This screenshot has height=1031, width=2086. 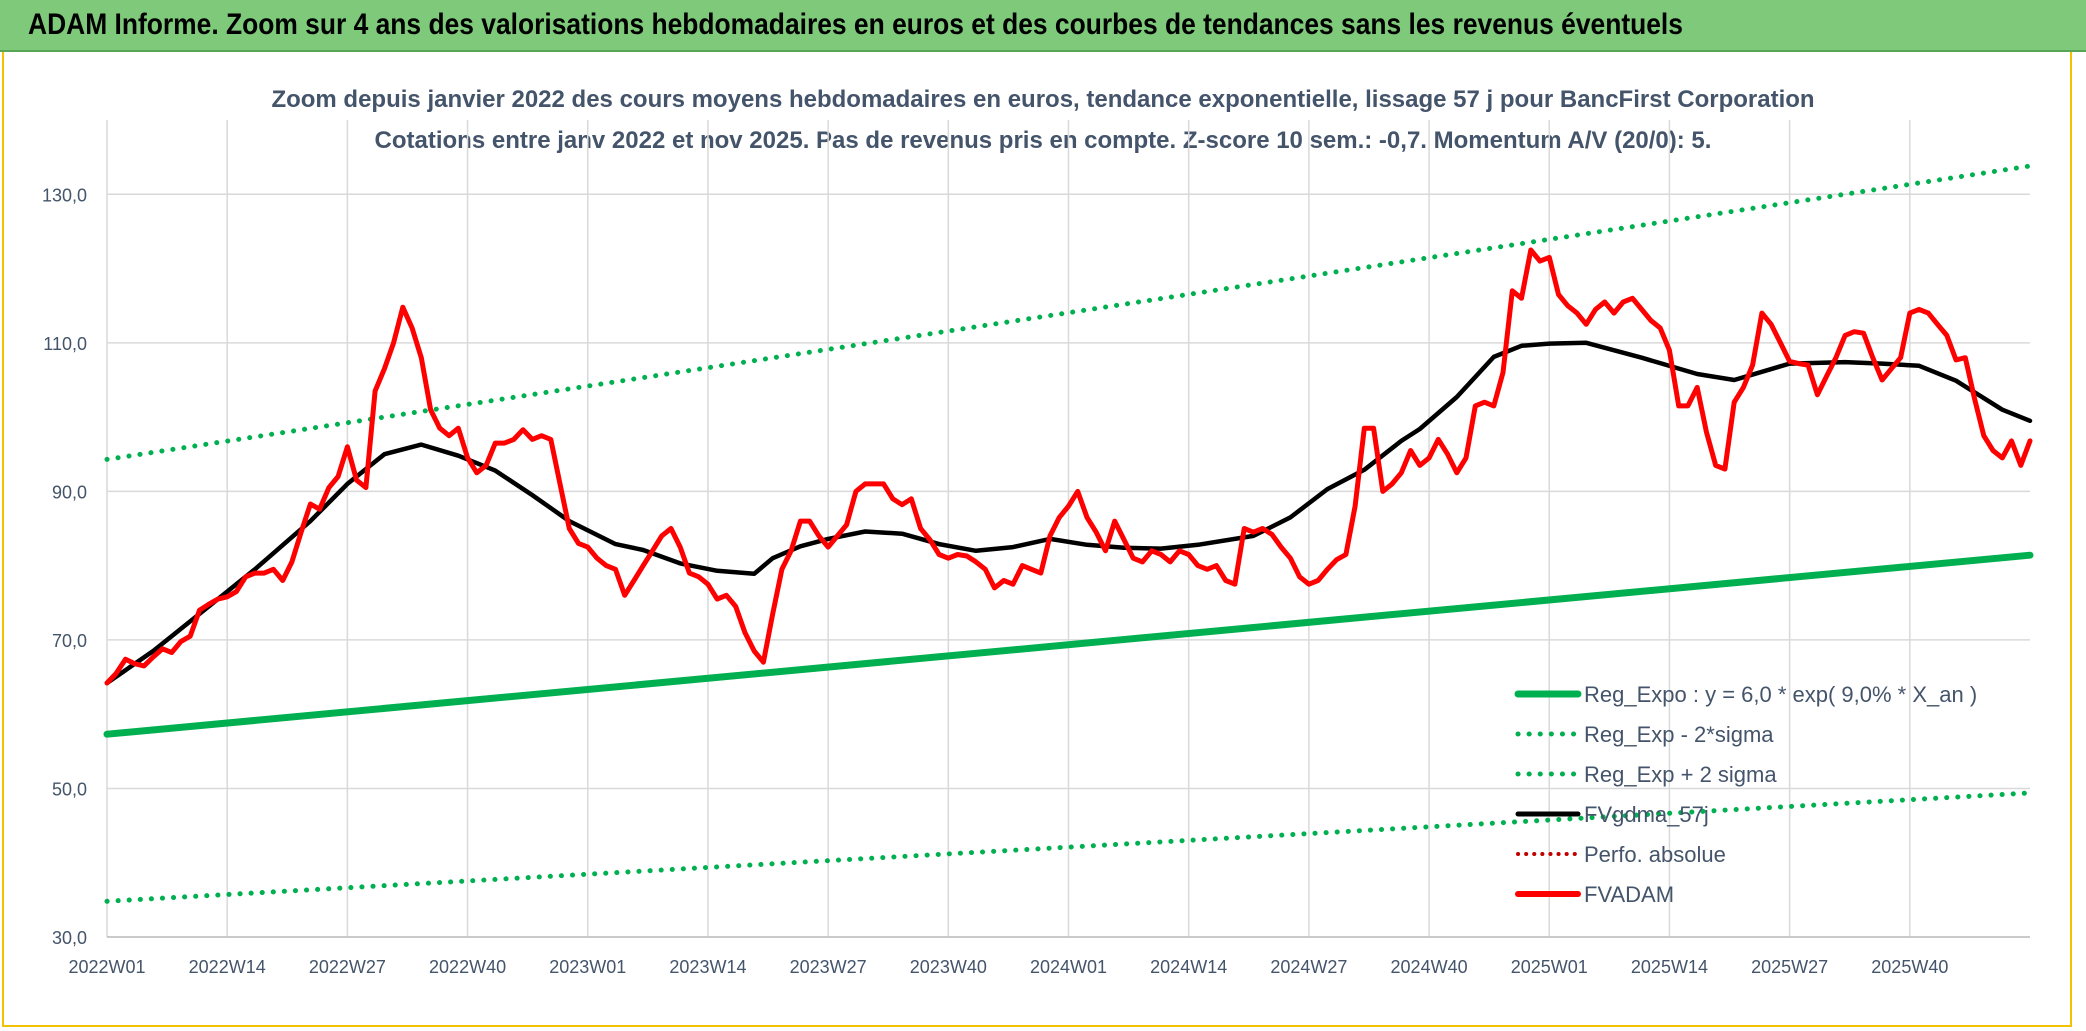 What do you see at coordinates (227, 967) in the screenshot?
I see `x-tick-label: 2022W14` at bounding box center [227, 967].